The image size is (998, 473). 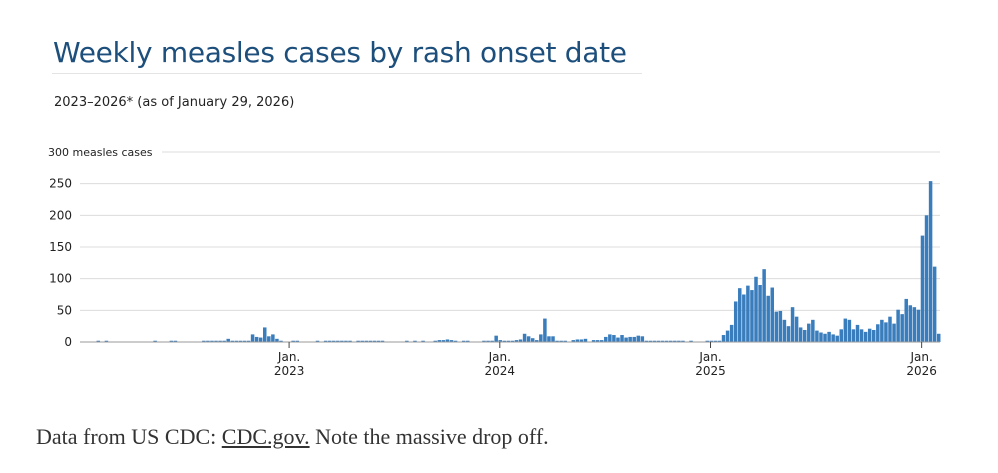 I want to click on x-tick-label: 2023, so click(x=289, y=371).